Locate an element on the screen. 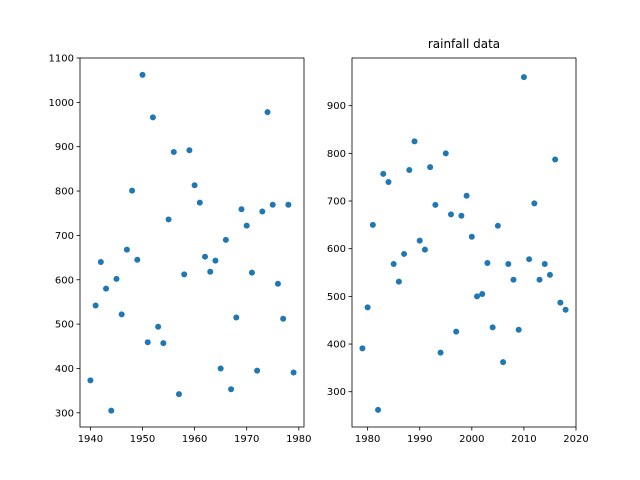  chart-1-y-tick-label: 400 is located at coordinates (336, 345).